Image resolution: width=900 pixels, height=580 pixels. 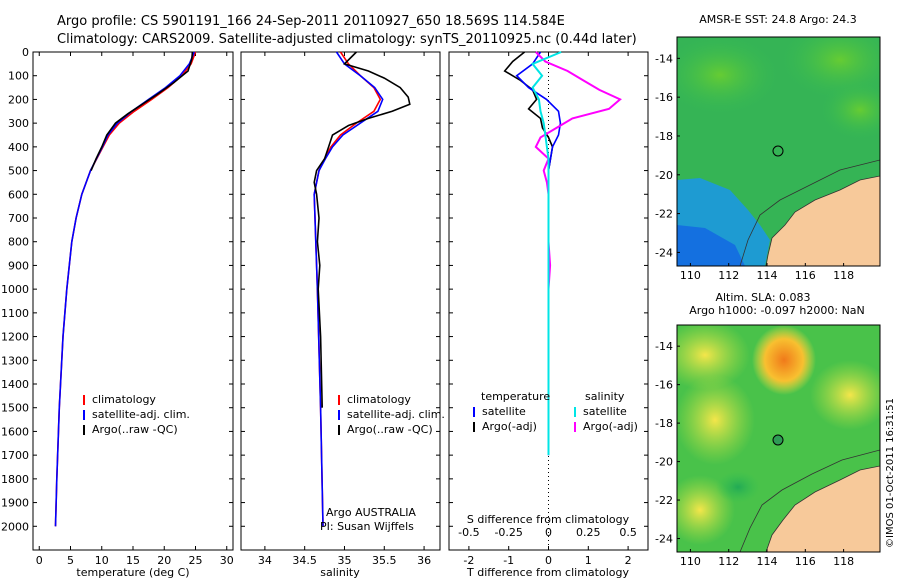 What do you see at coordinates (15, 337) in the screenshot?
I see `temp-y-tick-label: 1200` at bounding box center [15, 337].